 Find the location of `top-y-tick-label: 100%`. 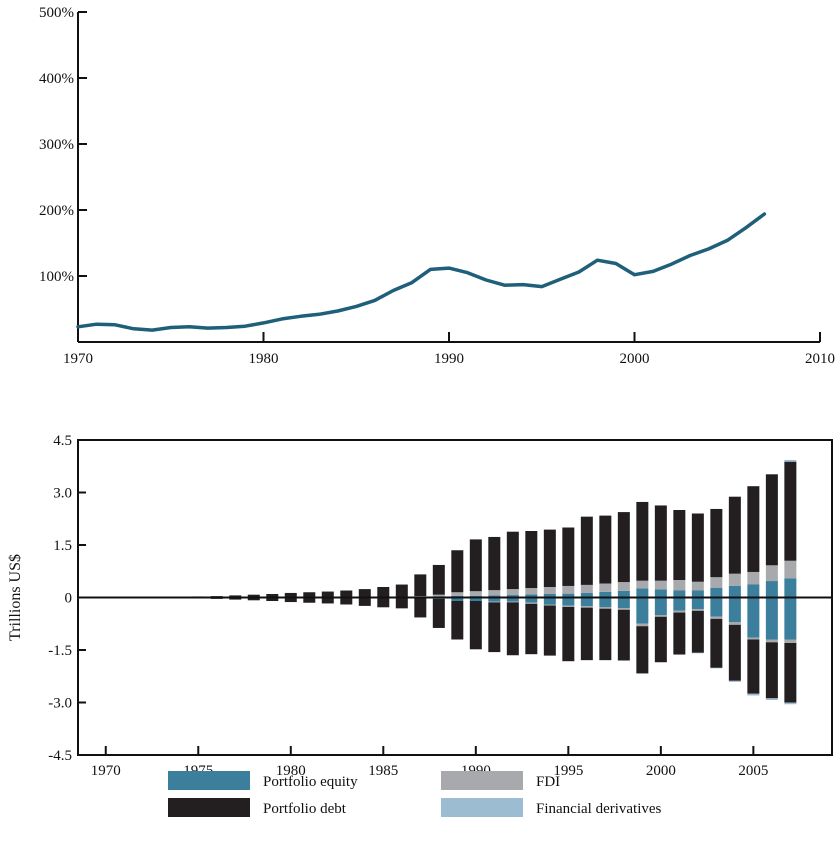

top-y-tick-label: 100% is located at coordinates (56, 277).